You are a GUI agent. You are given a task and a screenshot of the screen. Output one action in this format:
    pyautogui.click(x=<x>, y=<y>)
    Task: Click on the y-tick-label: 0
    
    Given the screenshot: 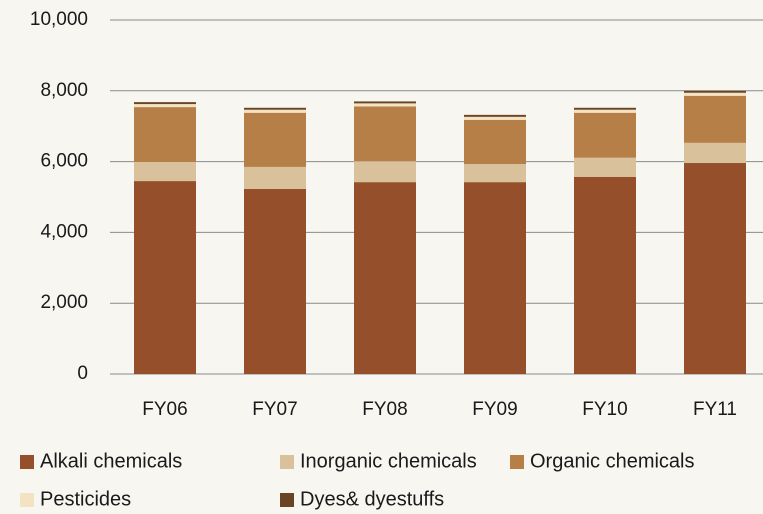 What is the action you would take?
    pyautogui.click(x=82, y=373)
    